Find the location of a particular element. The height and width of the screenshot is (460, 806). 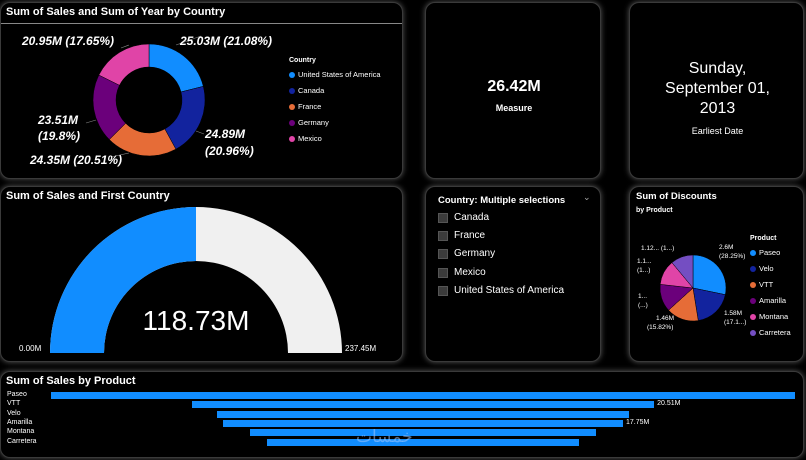

slicer-item-mexico: Mexico is located at coordinates (462, 272).